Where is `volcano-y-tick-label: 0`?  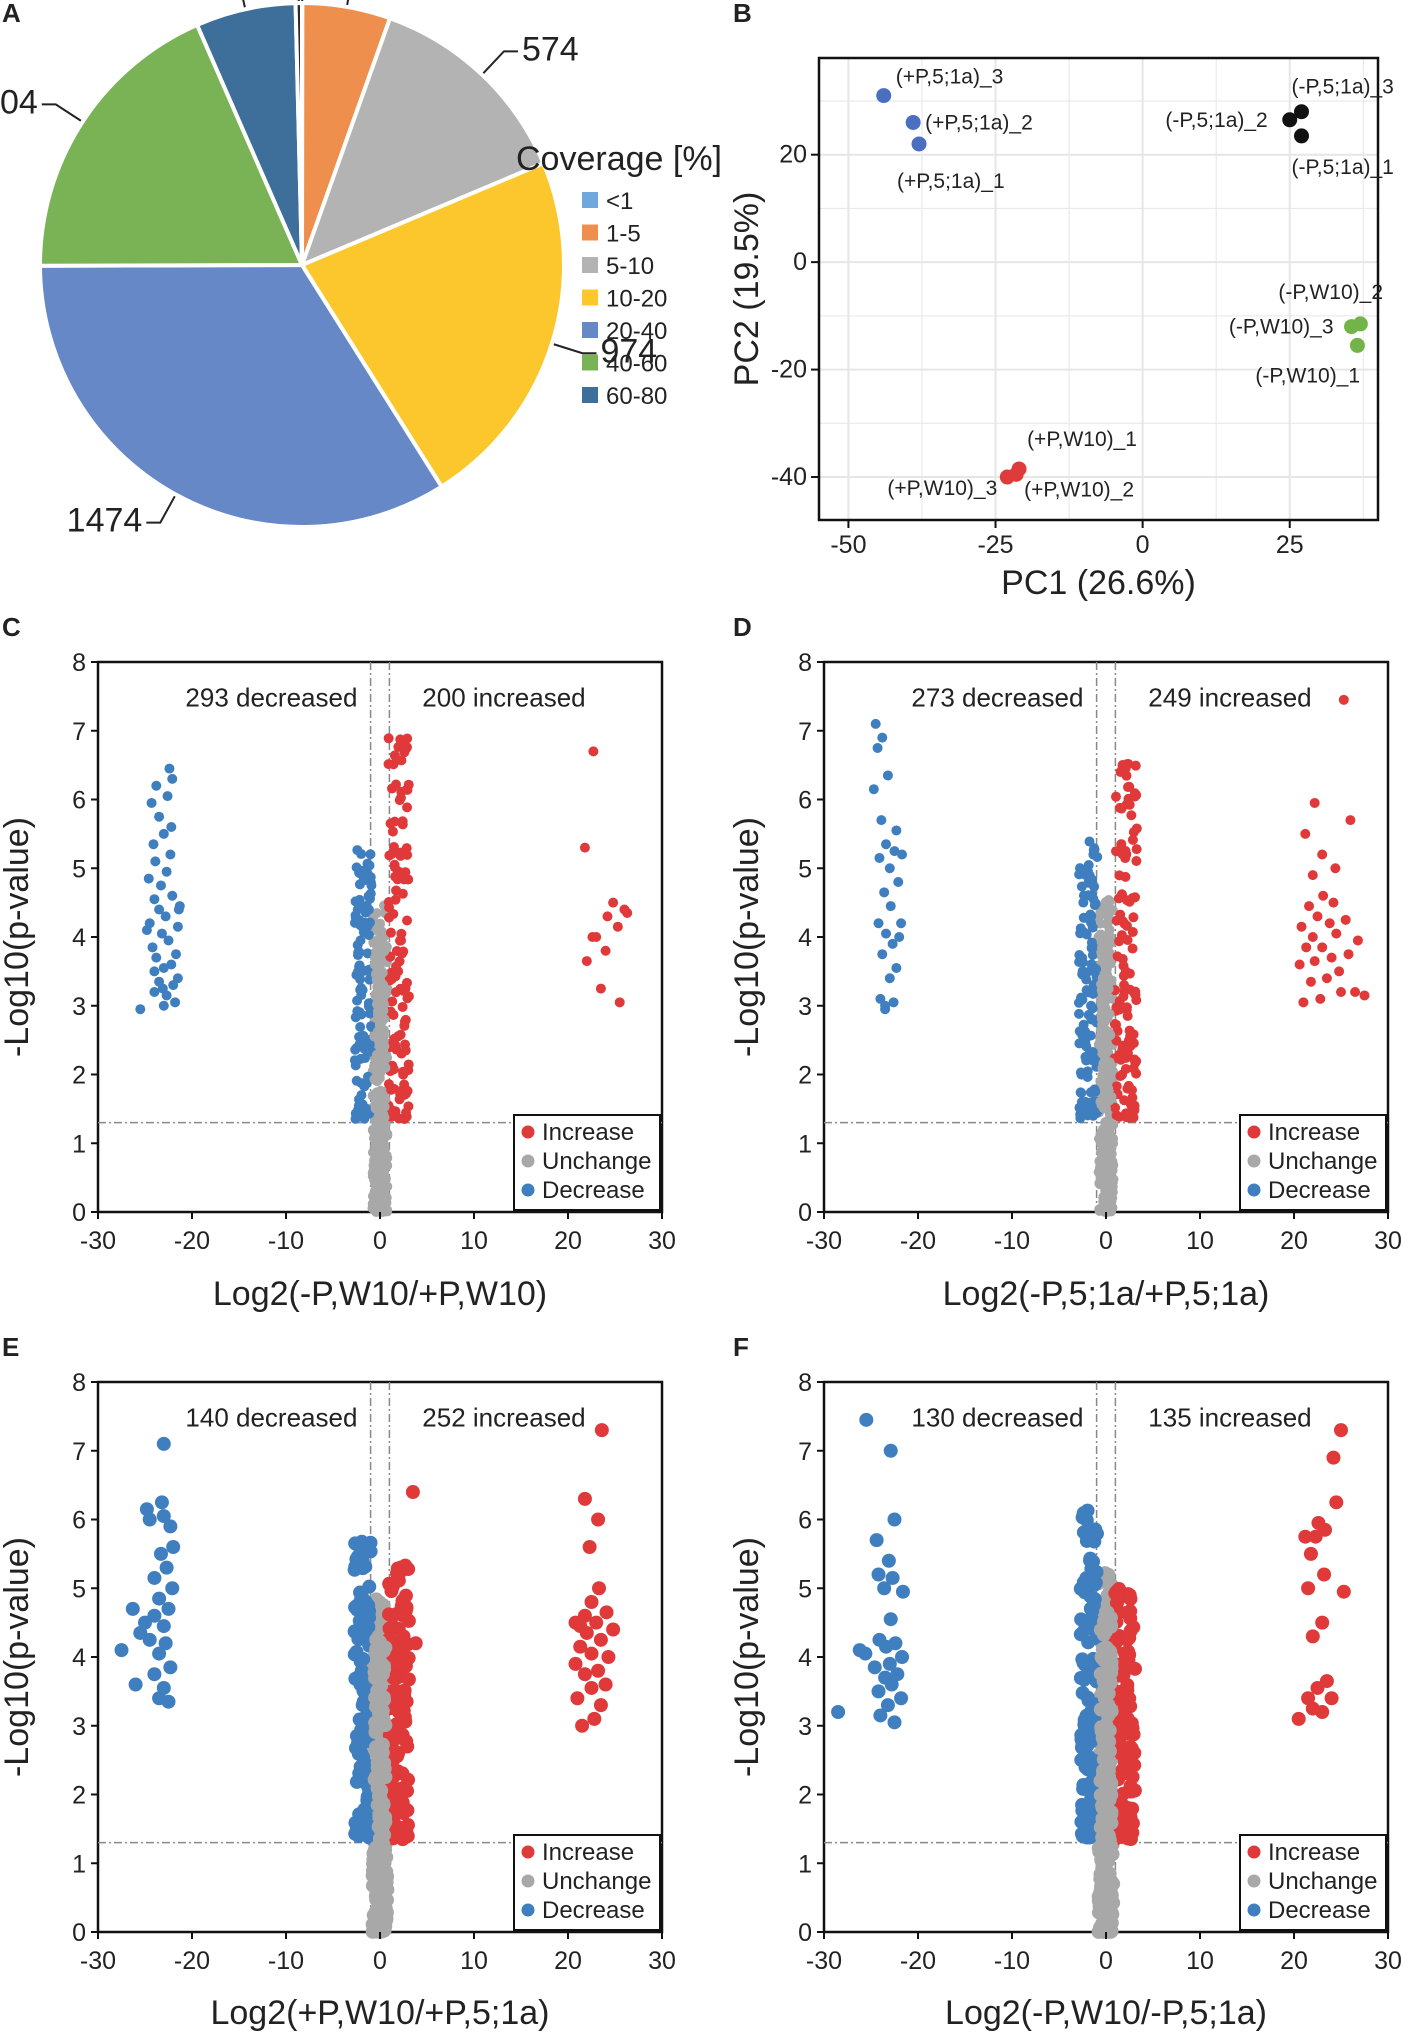
volcano-y-tick-label: 0 is located at coordinates (79, 1213).